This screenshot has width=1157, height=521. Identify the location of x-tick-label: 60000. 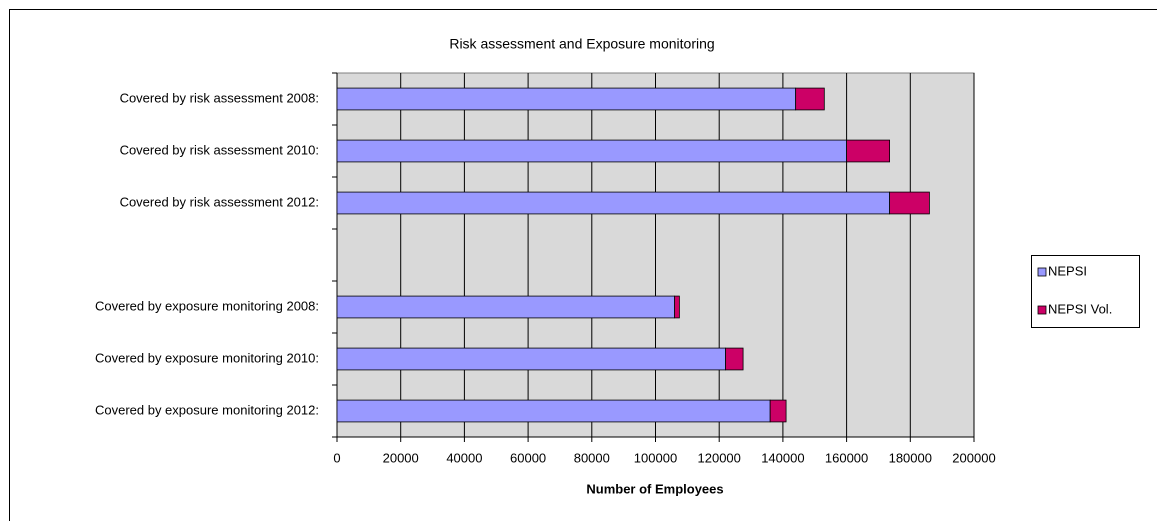
(528, 457).